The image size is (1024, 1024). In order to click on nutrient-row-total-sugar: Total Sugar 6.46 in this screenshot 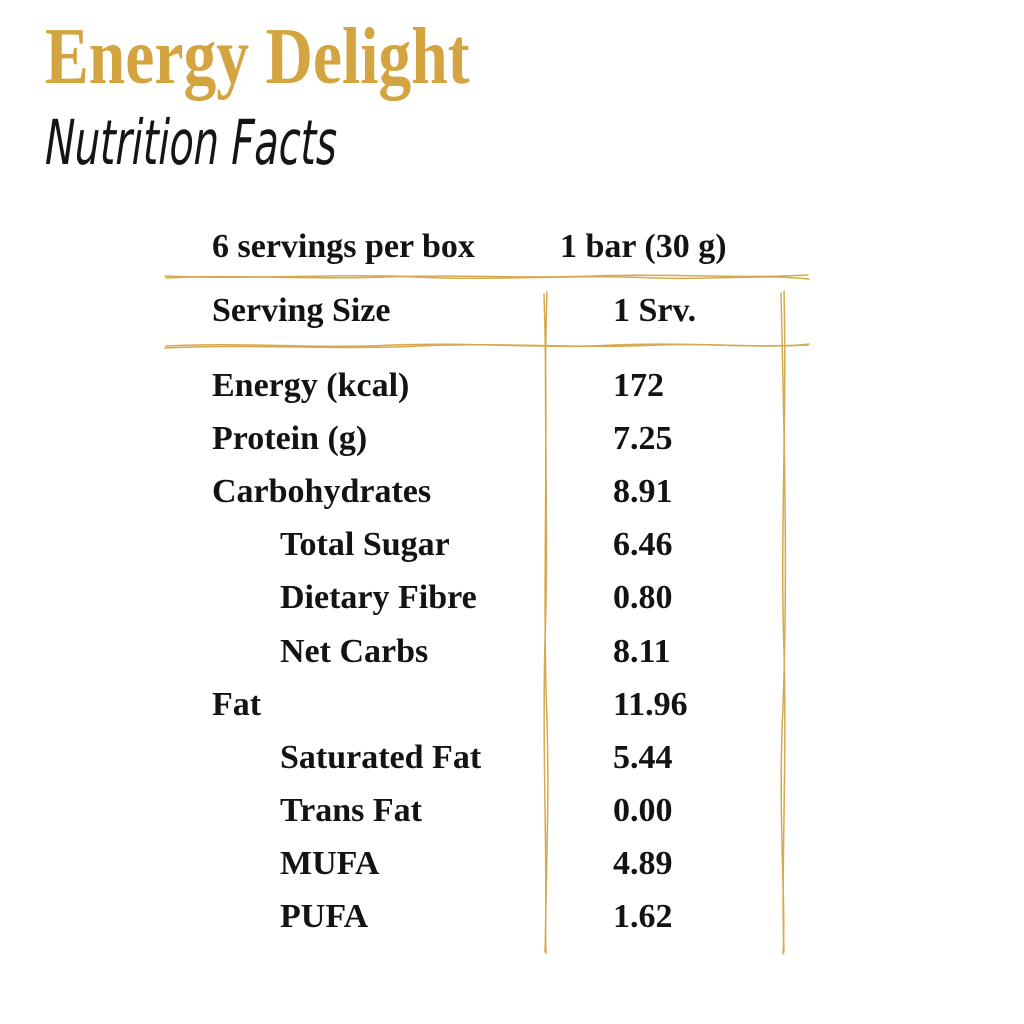, I will do `click(490, 545)`.